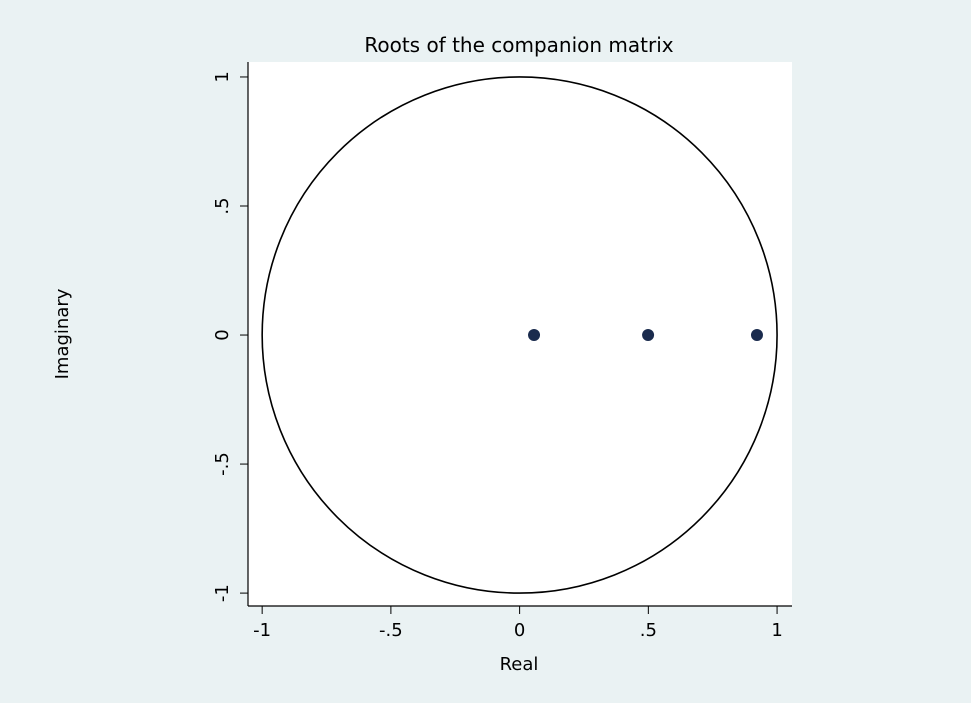 Image resolution: width=971 pixels, height=703 pixels. I want to click on y-axis-title: Imaginary, so click(62, 333).